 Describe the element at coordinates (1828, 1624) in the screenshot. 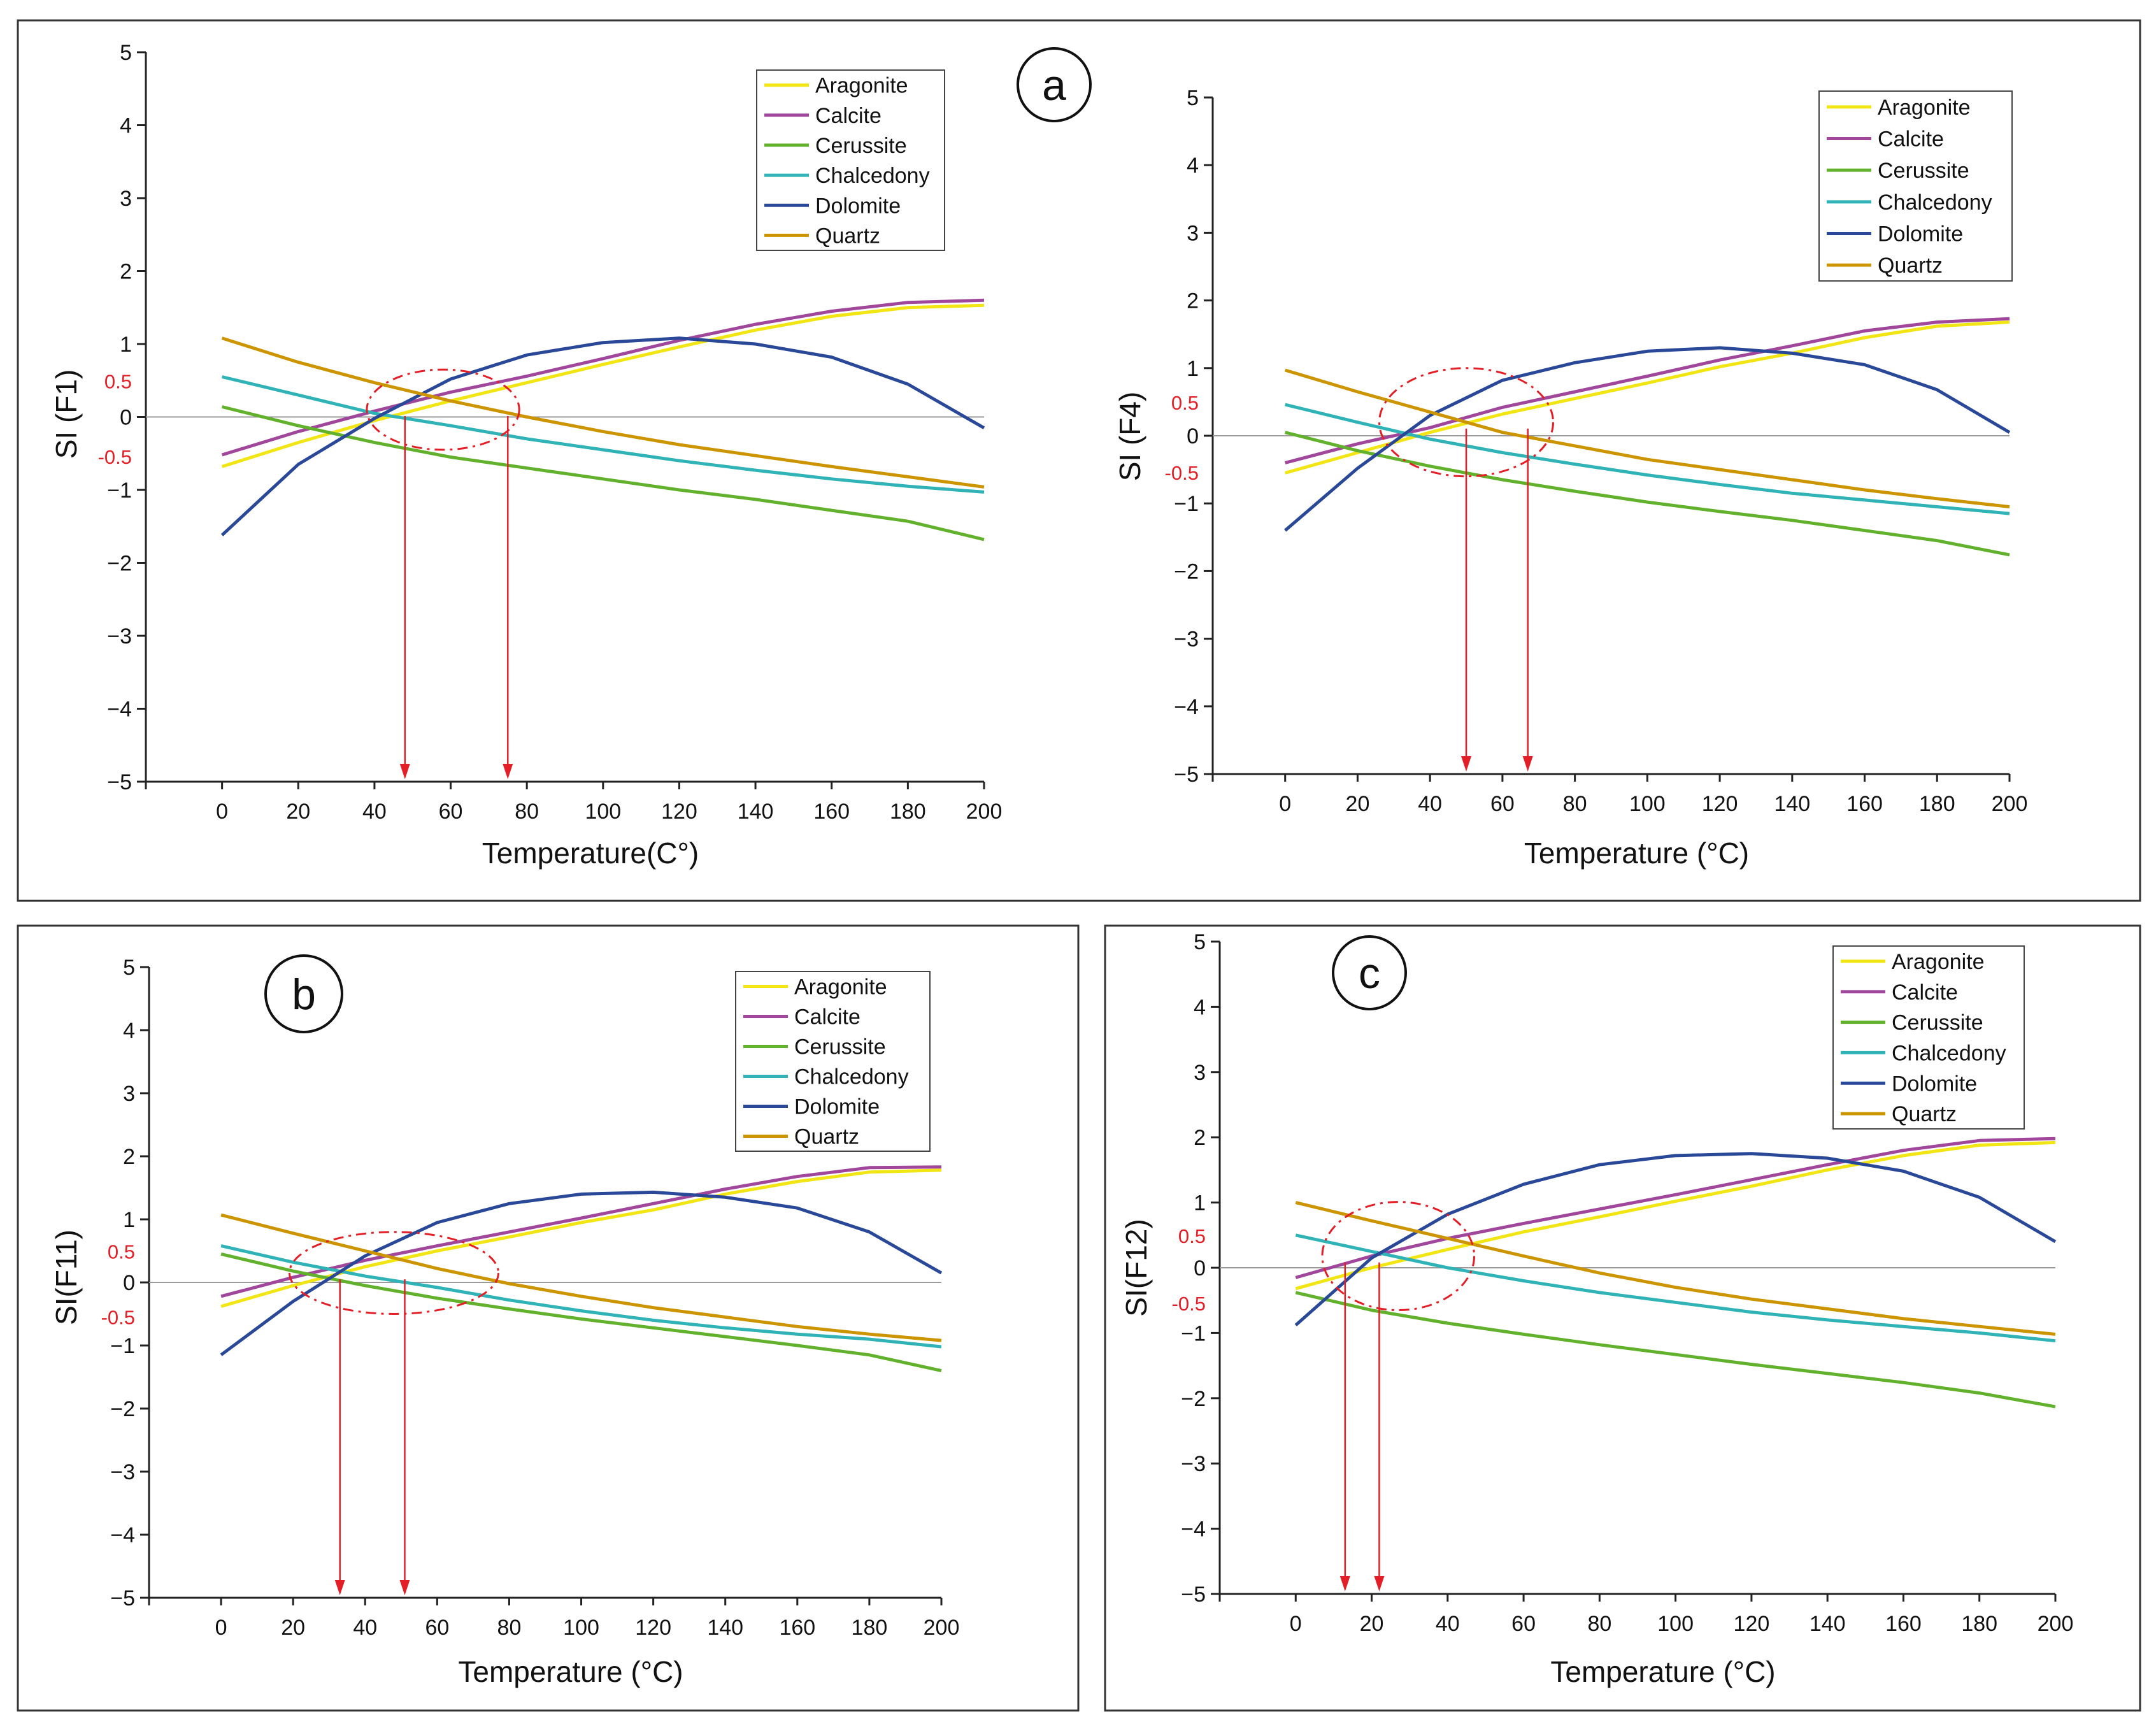

I see `x-tick-label: 140` at that location.